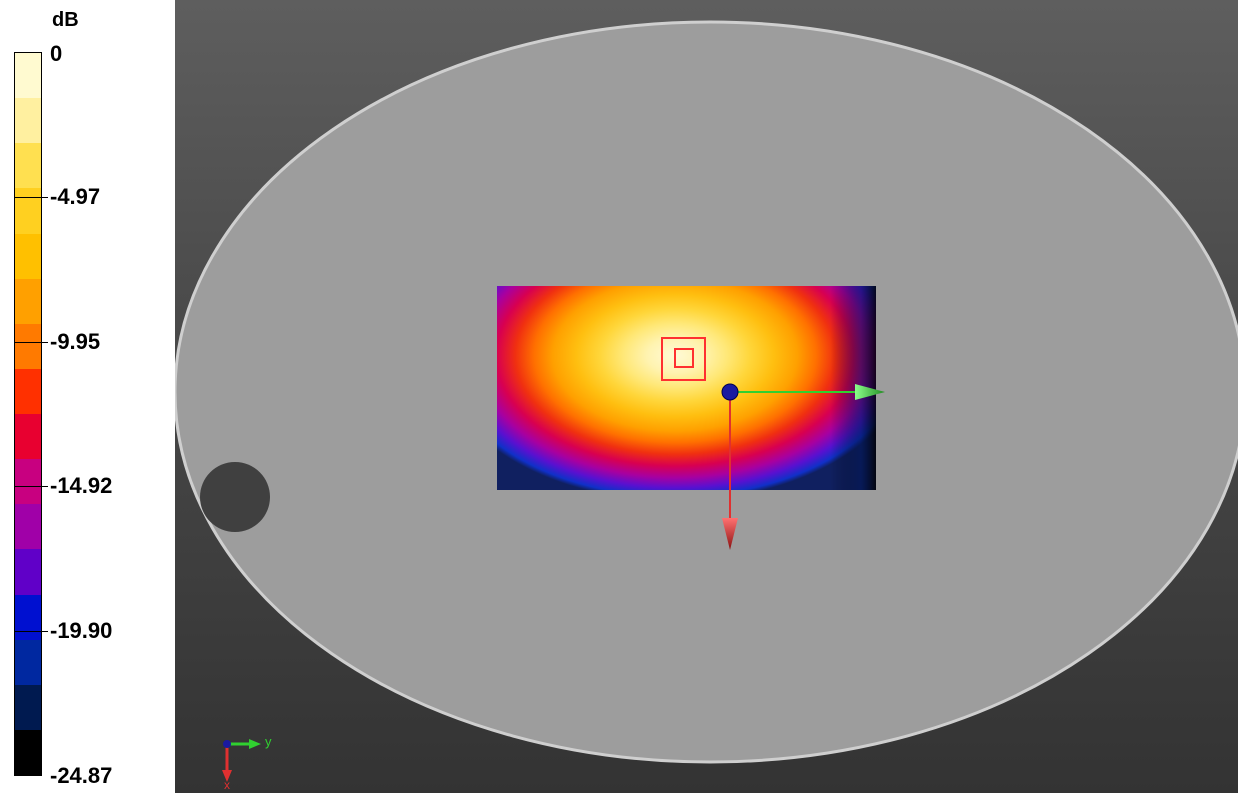  I want to click on green-axis-arrow, so click(807, 392).